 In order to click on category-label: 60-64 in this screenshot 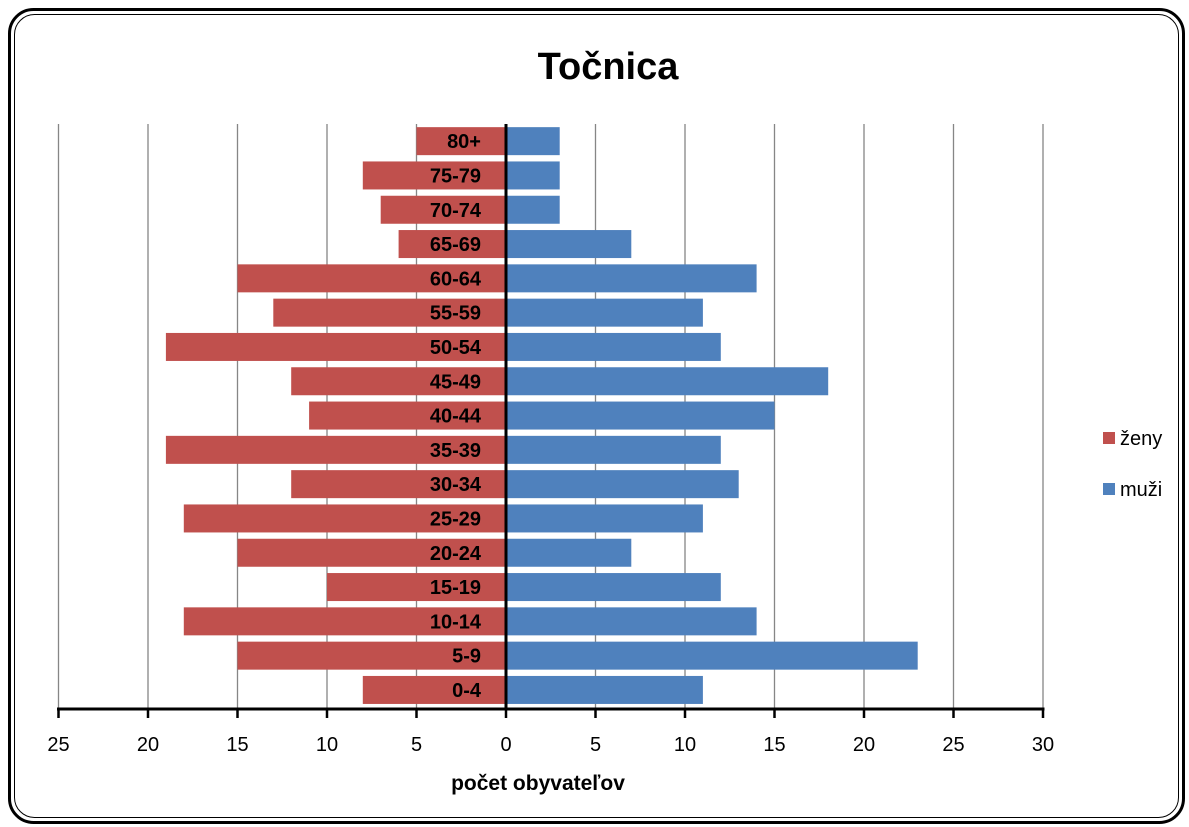, I will do `click(456, 279)`.